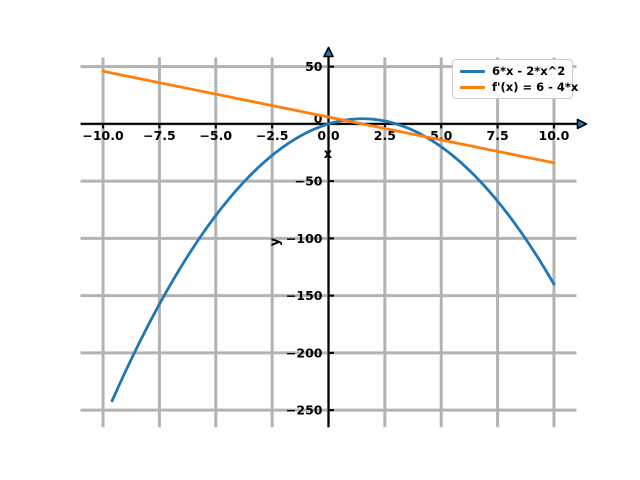 This screenshot has width=640, height=480. Describe the element at coordinates (272, 135) in the screenshot. I see `x-tick-label: −2.5` at that location.